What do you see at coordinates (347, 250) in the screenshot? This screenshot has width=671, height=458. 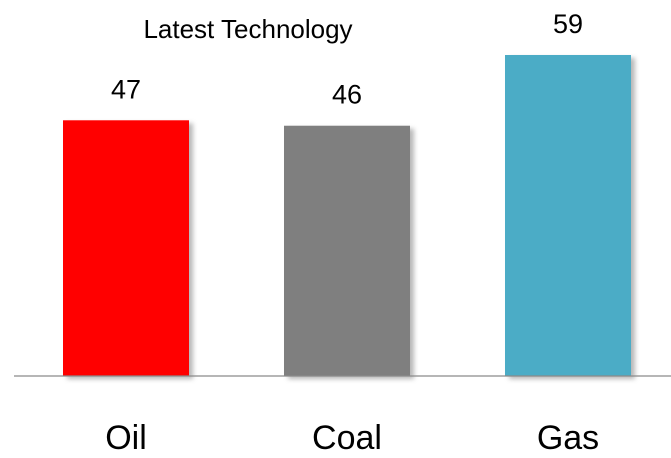 I see `bar-coal` at bounding box center [347, 250].